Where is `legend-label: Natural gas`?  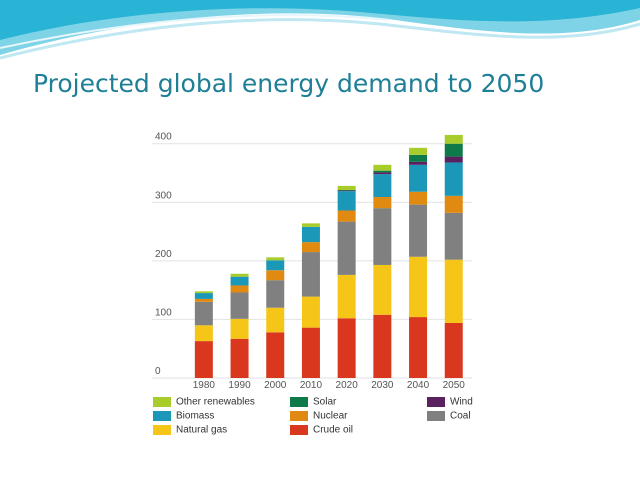
legend-label: Natural gas is located at coordinates (201, 430).